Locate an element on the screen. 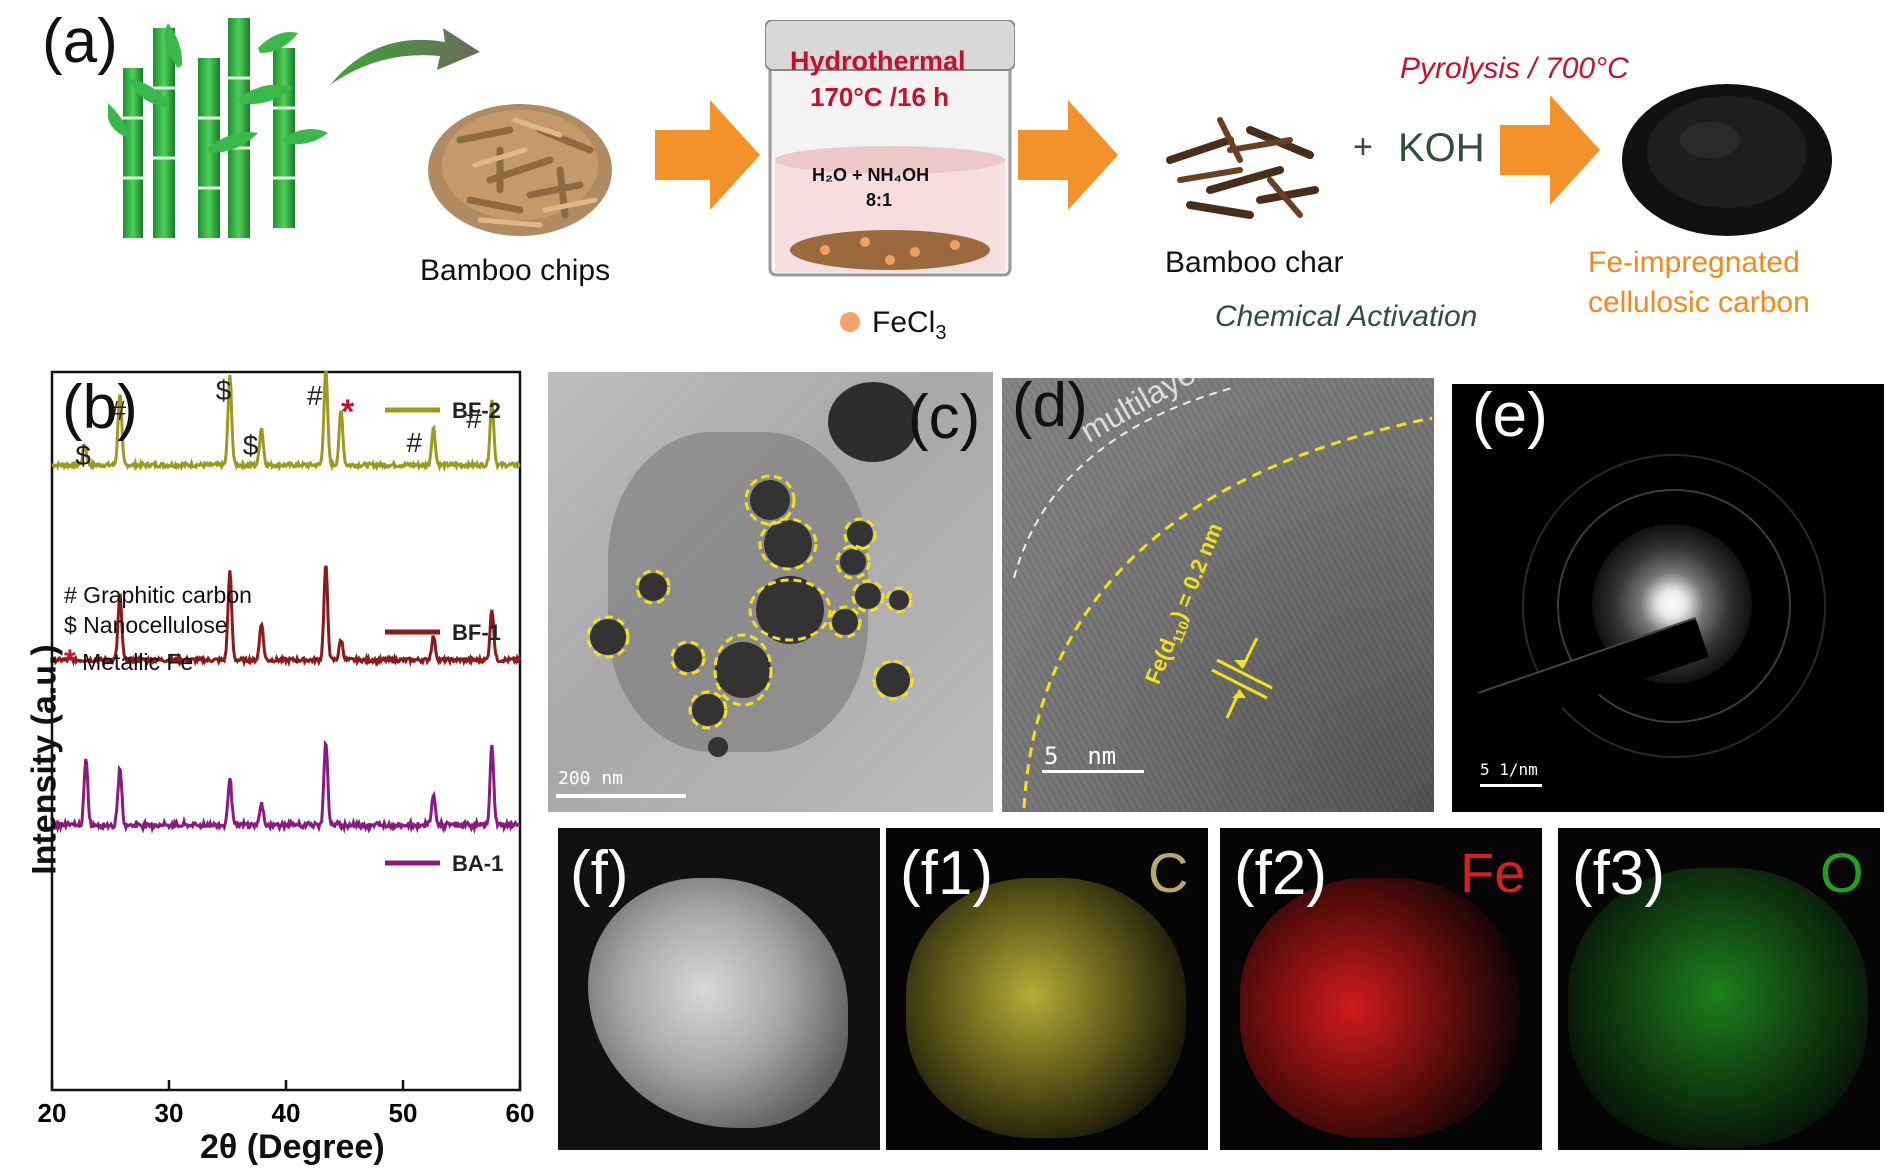 The height and width of the screenshot is (1175, 1890). dark-particle is located at coordinates (873, 422).